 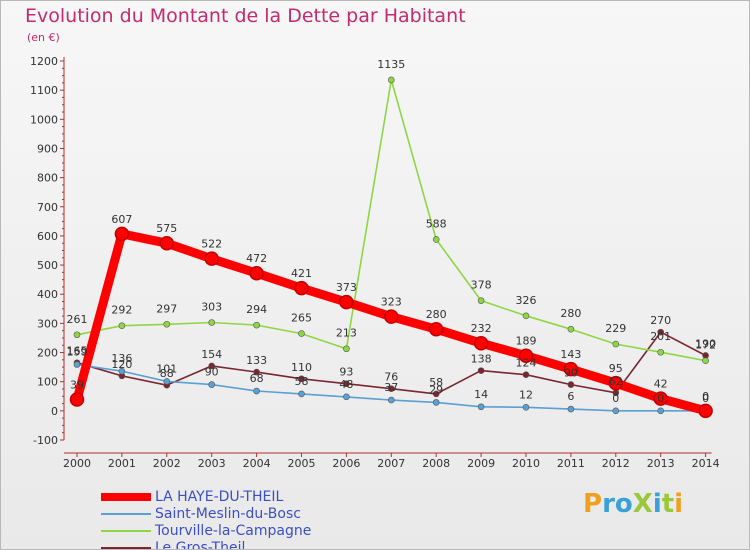 What do you see at coordinates (642, 504) in the screenshot?
I see `logo-letter: X` at bounding box center [642, 504].